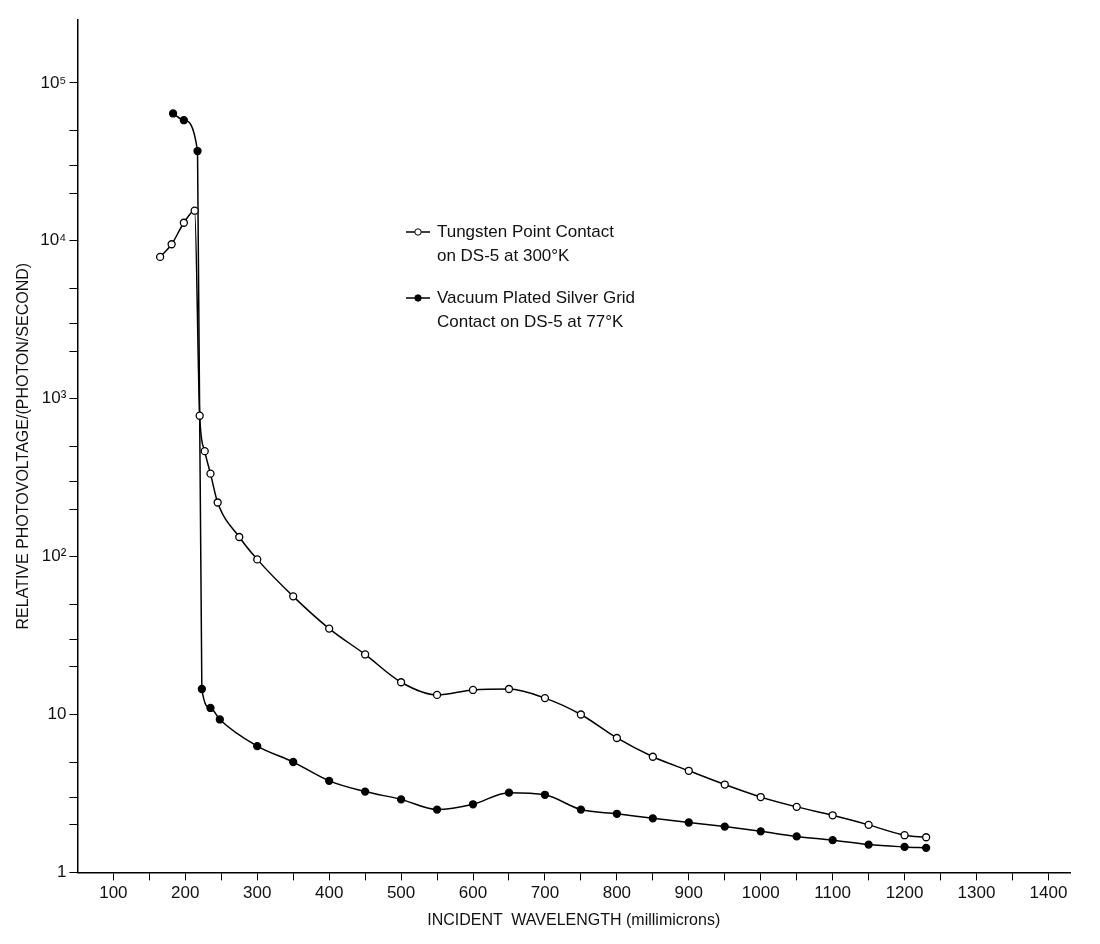 The height and width of the screenshot is (944, 1100). I want to click on x-tick-label: 500, so click(401, 893).